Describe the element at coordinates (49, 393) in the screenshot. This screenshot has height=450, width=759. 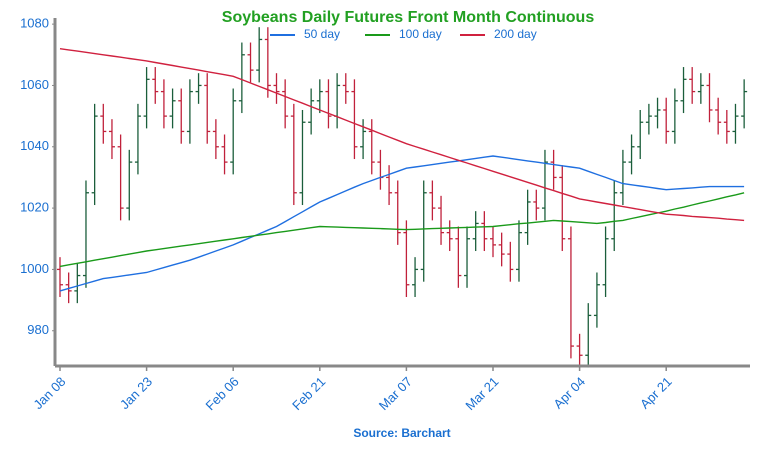
I see `x-tick-label: Jan 08` at that location.